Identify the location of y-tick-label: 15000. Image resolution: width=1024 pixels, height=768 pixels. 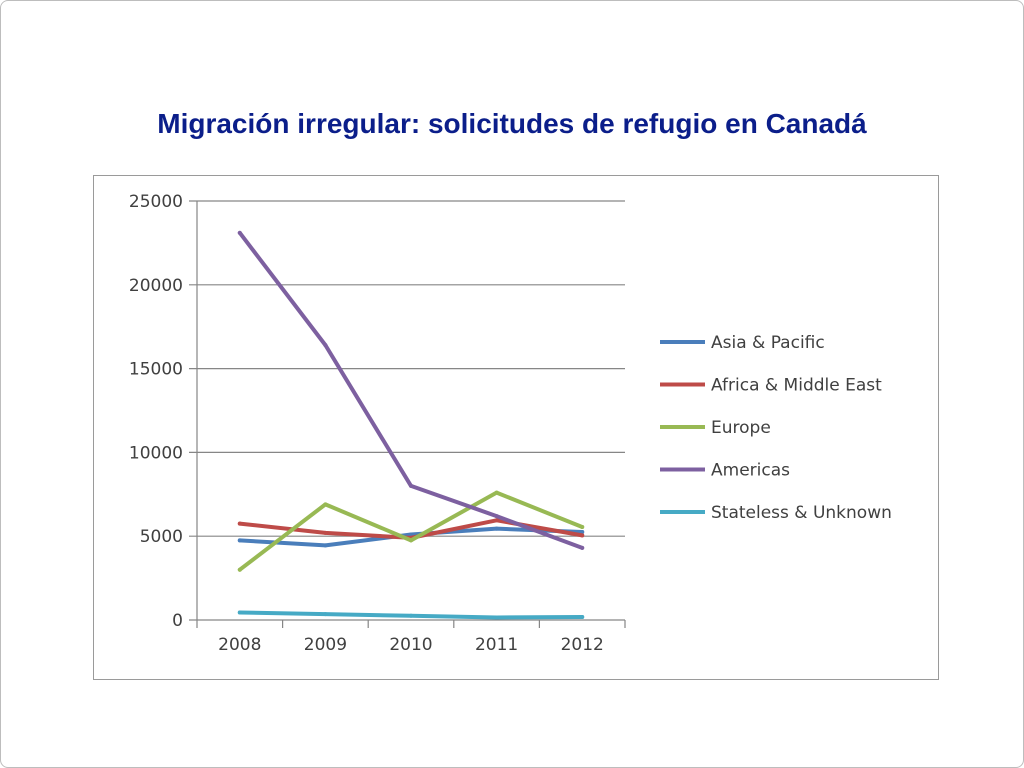
(156, 370).